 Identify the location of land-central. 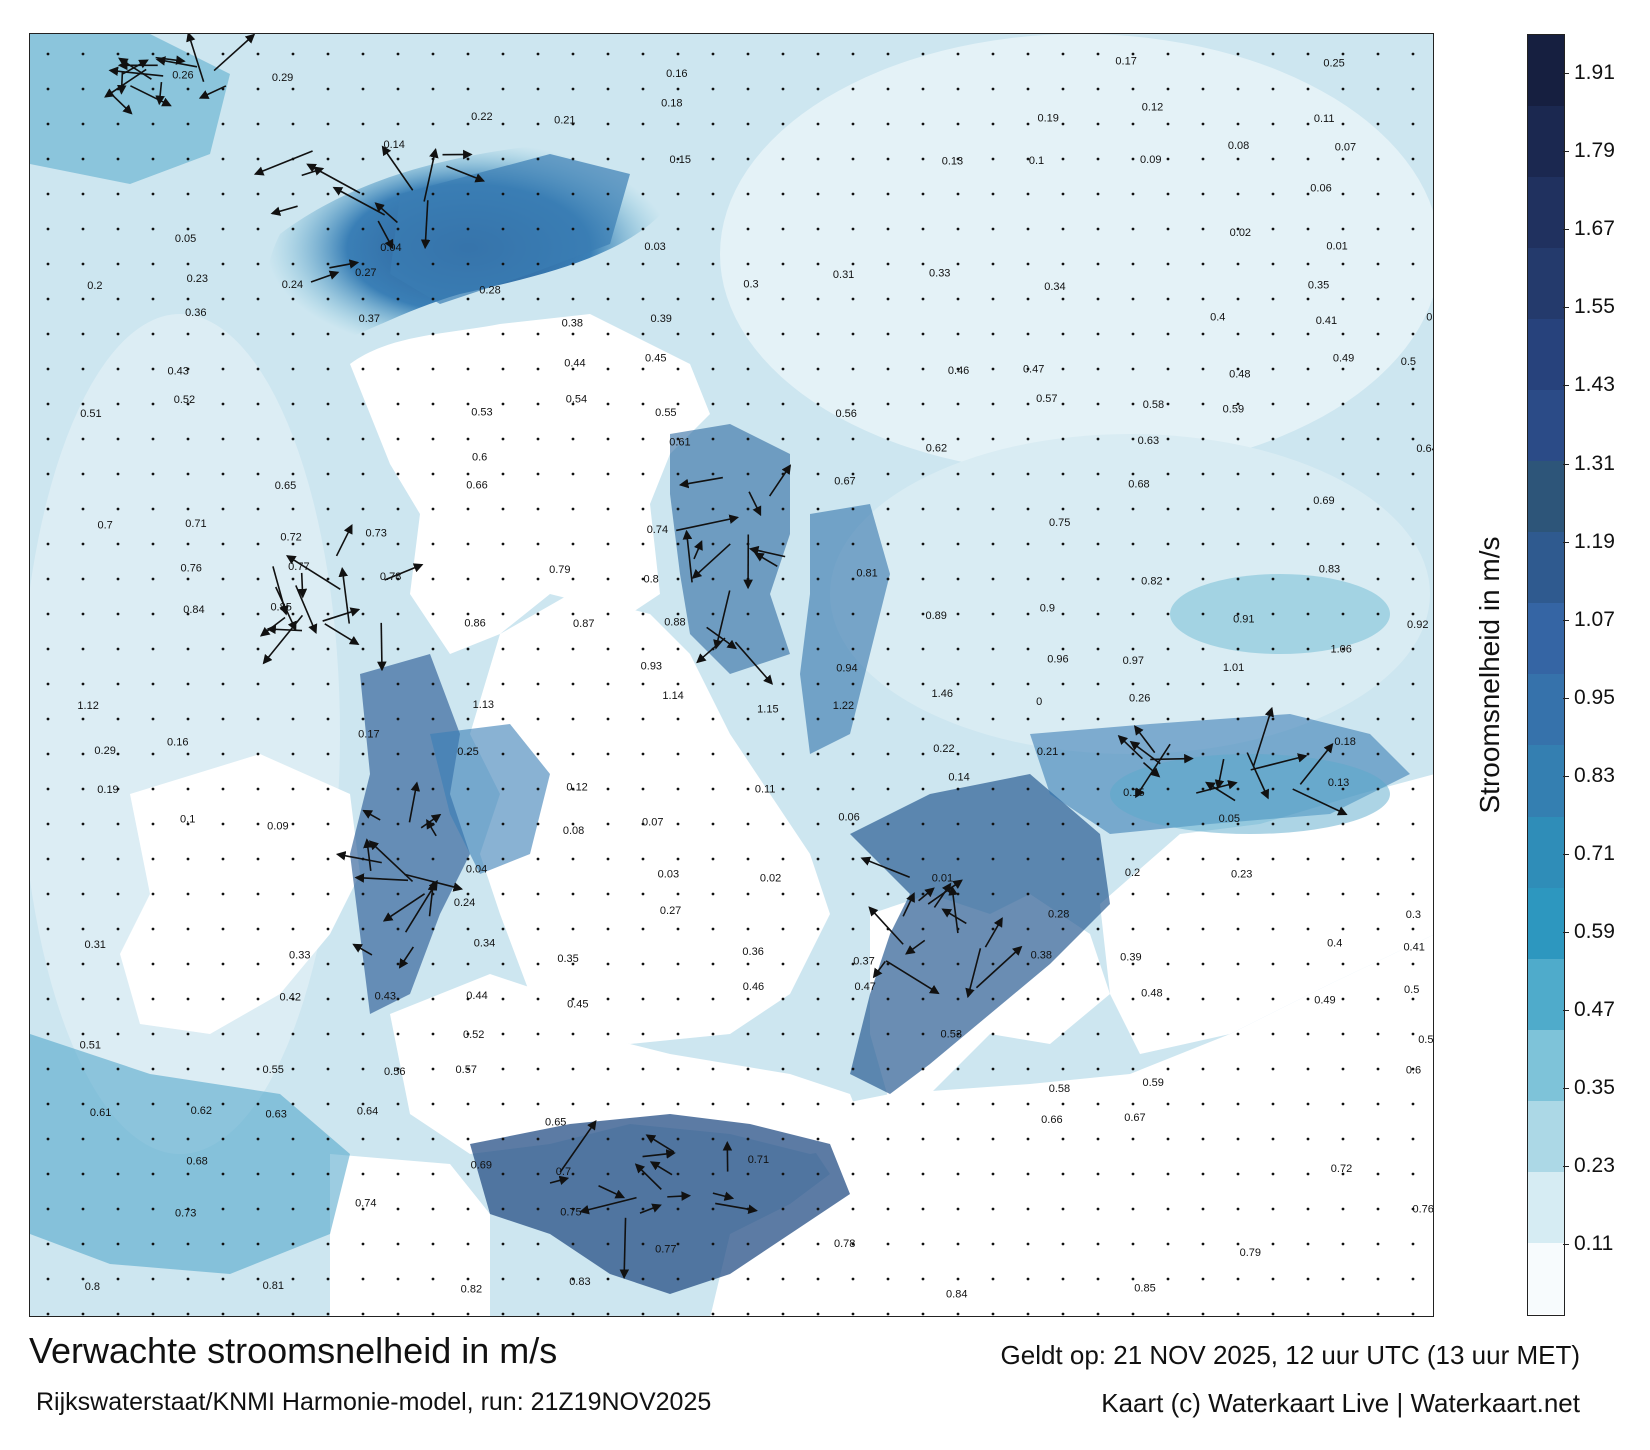
(650, 819).